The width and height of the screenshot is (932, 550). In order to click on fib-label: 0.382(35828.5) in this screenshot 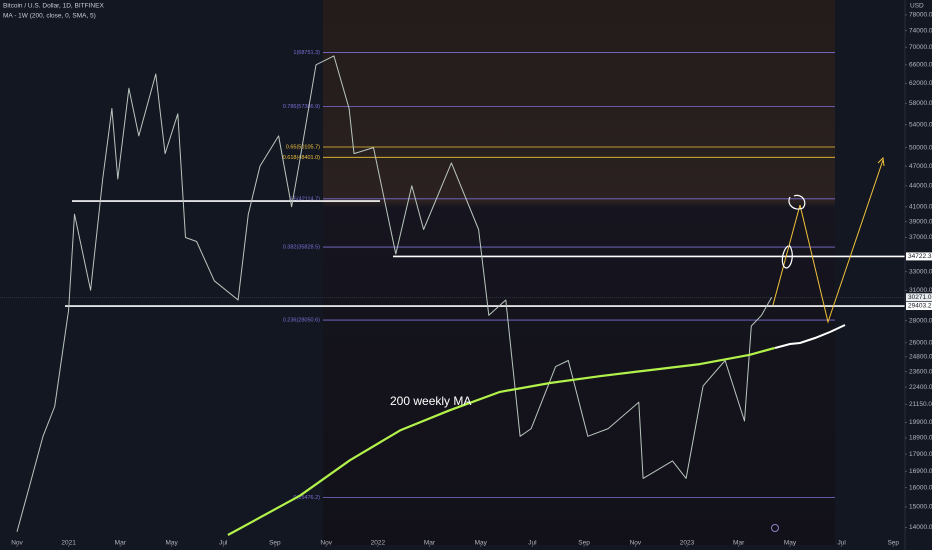, I will do `click(301, 248)`.